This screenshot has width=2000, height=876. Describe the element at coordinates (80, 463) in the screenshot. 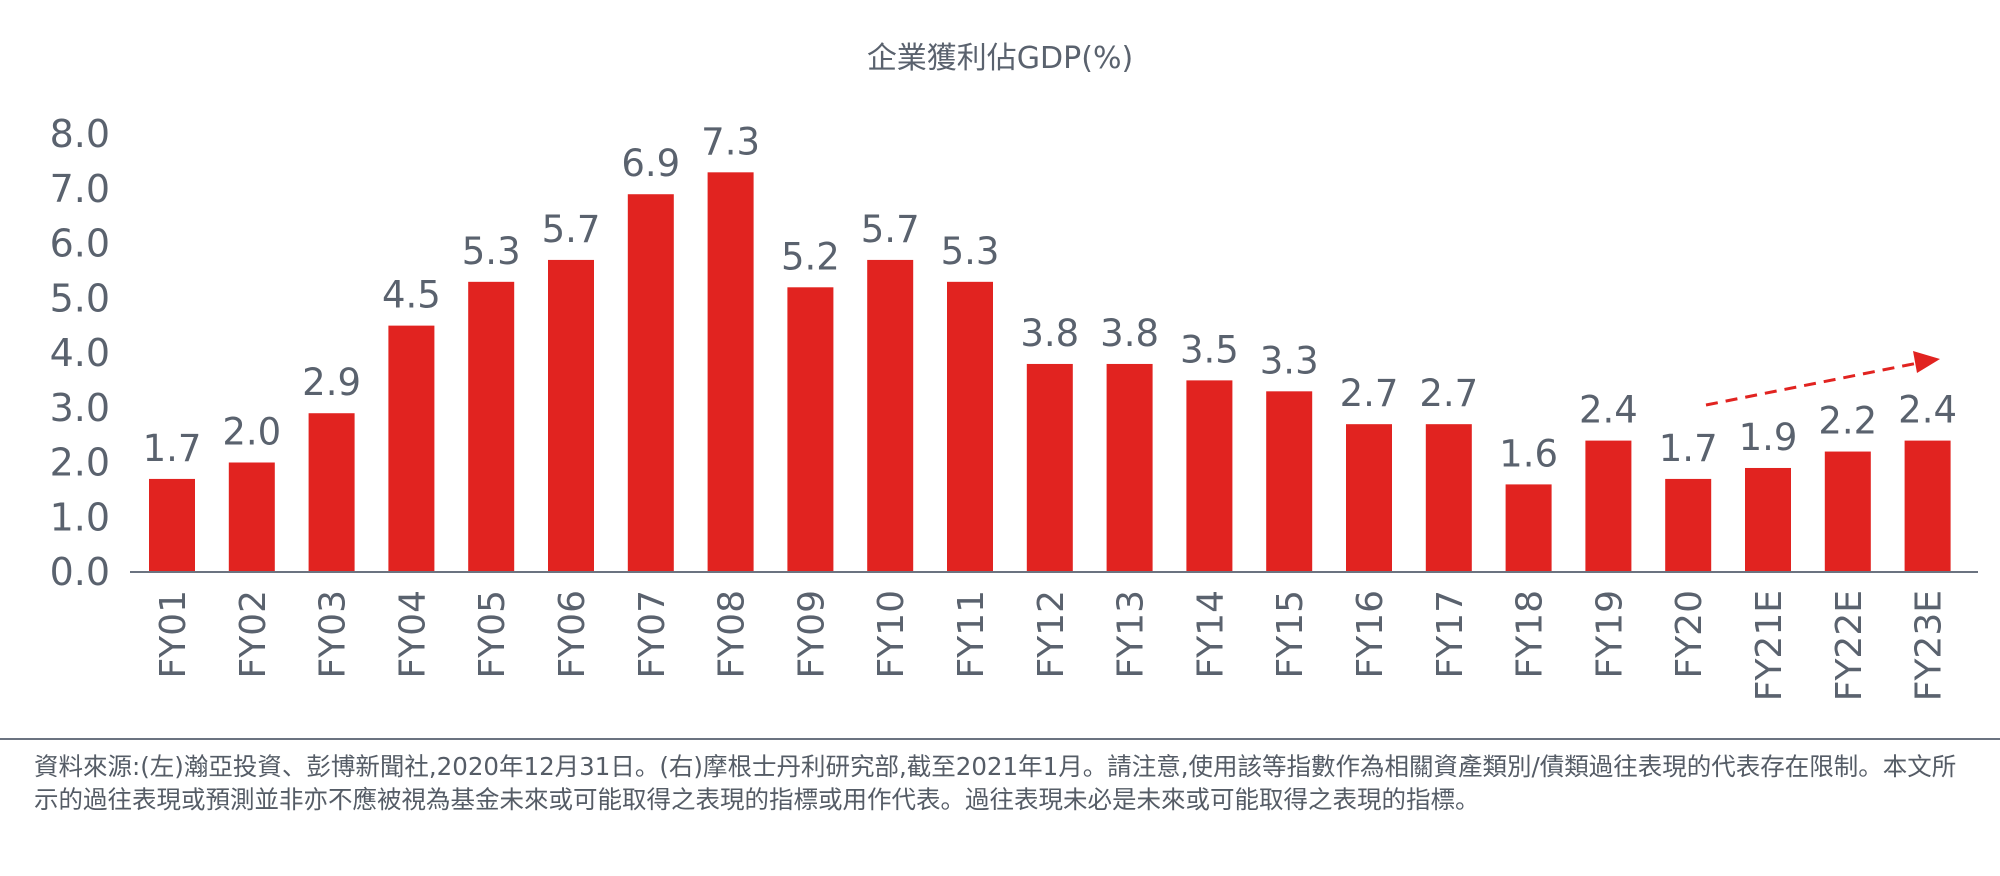

I see `y-tick-label: 2.0` at that location.